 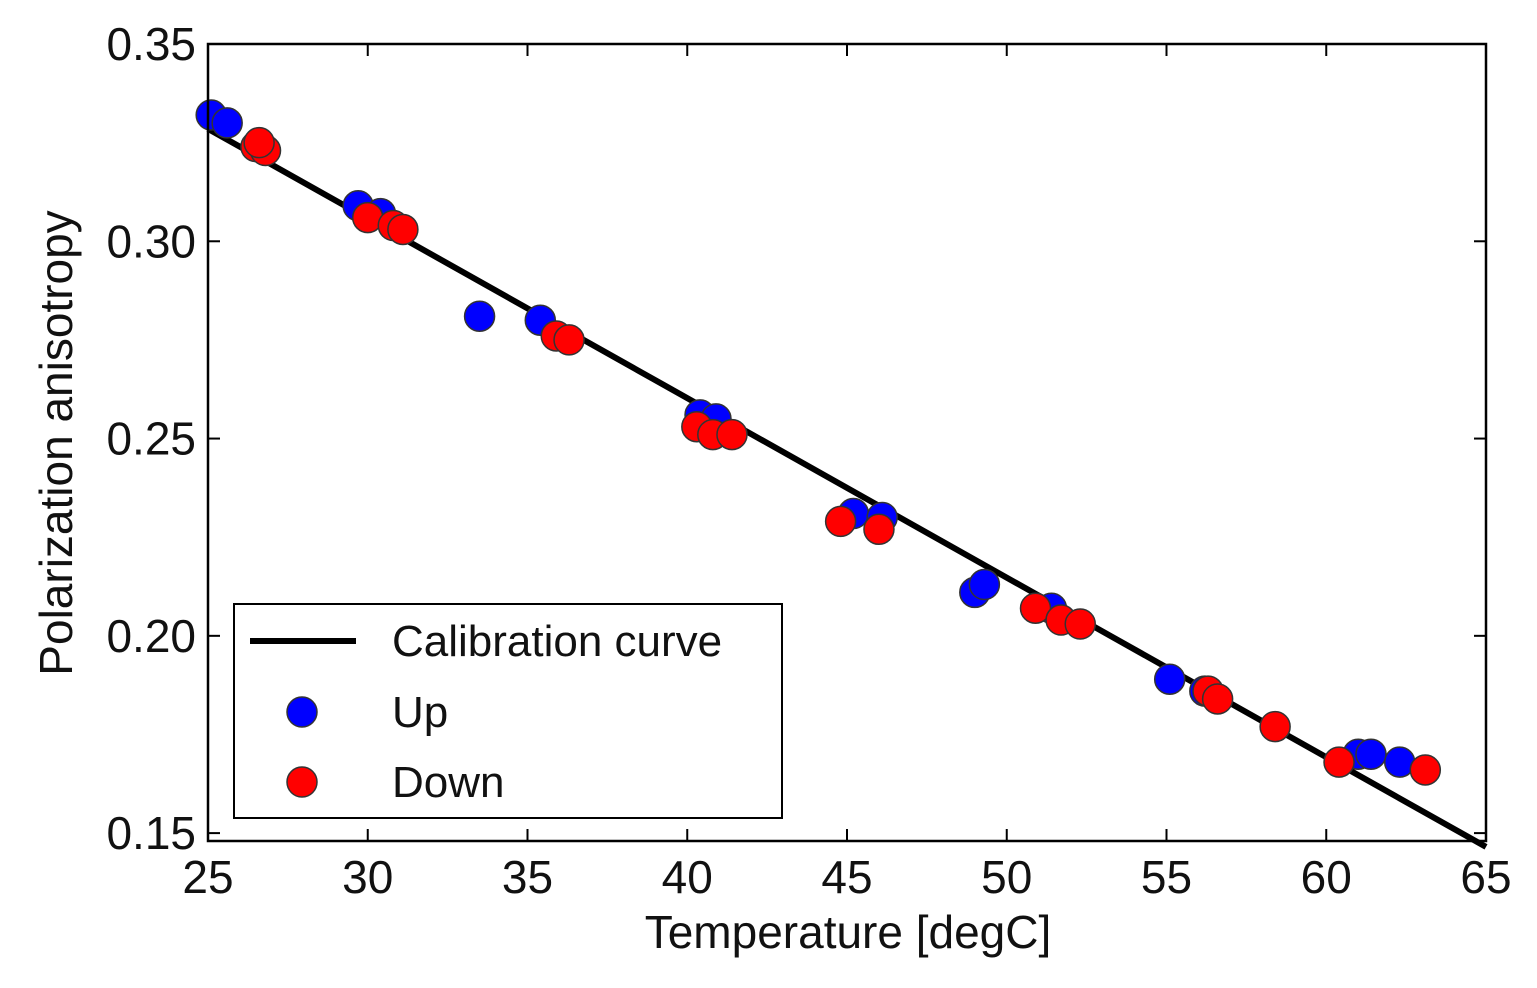 What do you see at coordinates (557, 641) in the screenshot?
I see `legend-label-calibration-curve: Calibration curve` at bounding box center [557, 641].